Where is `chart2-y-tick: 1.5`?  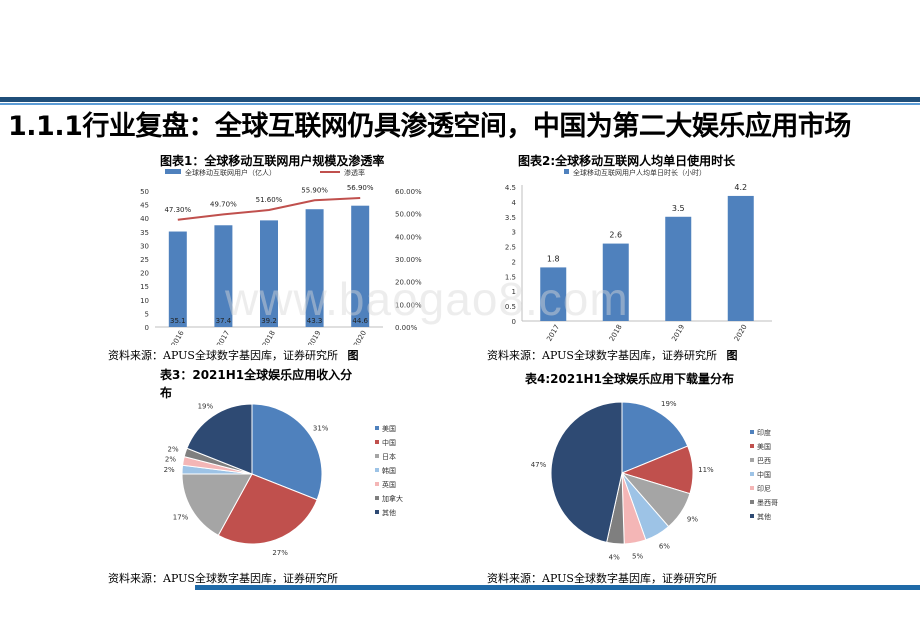
chart2-y-tick: 1.5 is located at coordinates (510, 277).